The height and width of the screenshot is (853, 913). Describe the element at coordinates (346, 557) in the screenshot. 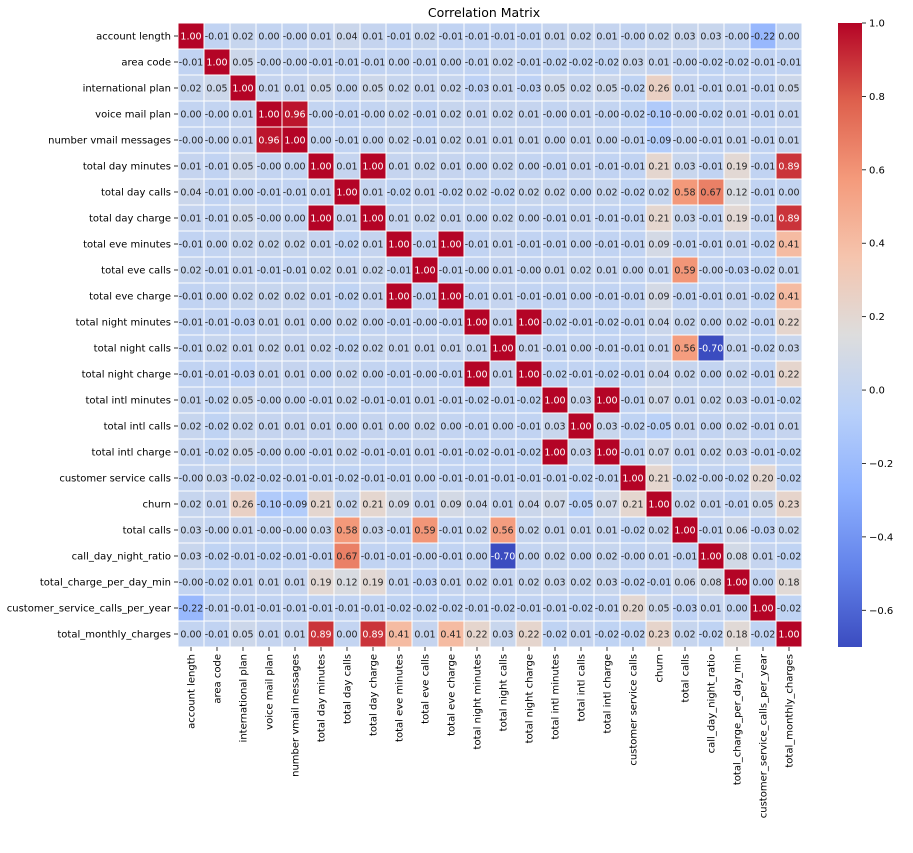

I see `cell-value-label: 0.67` at that location.